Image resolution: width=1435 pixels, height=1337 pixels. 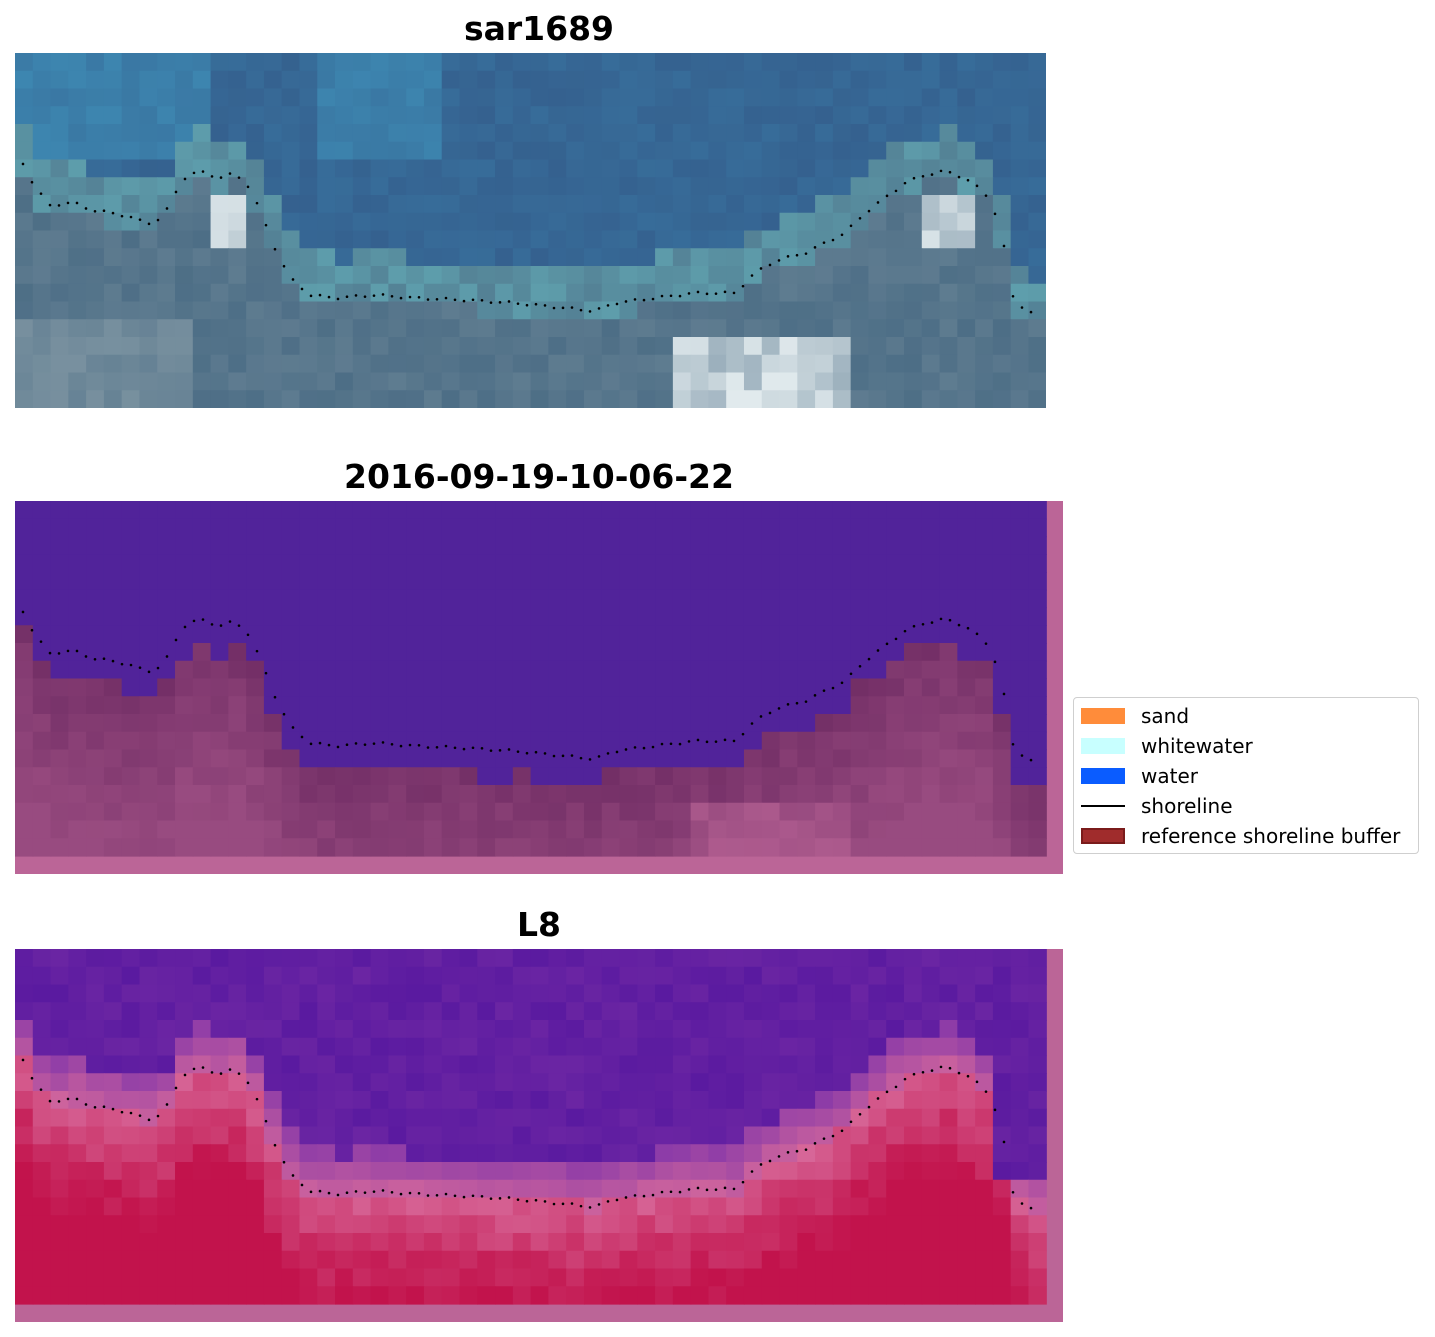 I want to click on legend-label-sand: sand, so click(x=1165, y=716).